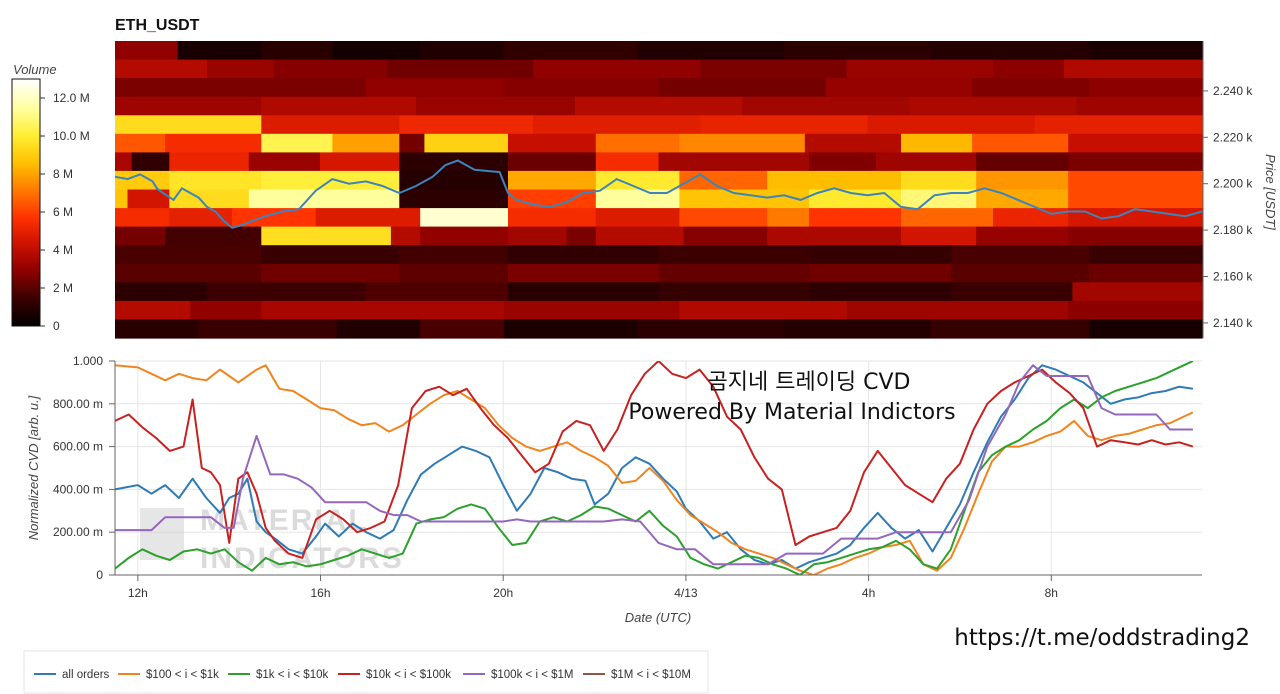  What do you see at coordinates (271, 539) in the screenshot?
I see `material-indicators-logo: MATERIAL INDICATORS` at bounding box center [271, 539].